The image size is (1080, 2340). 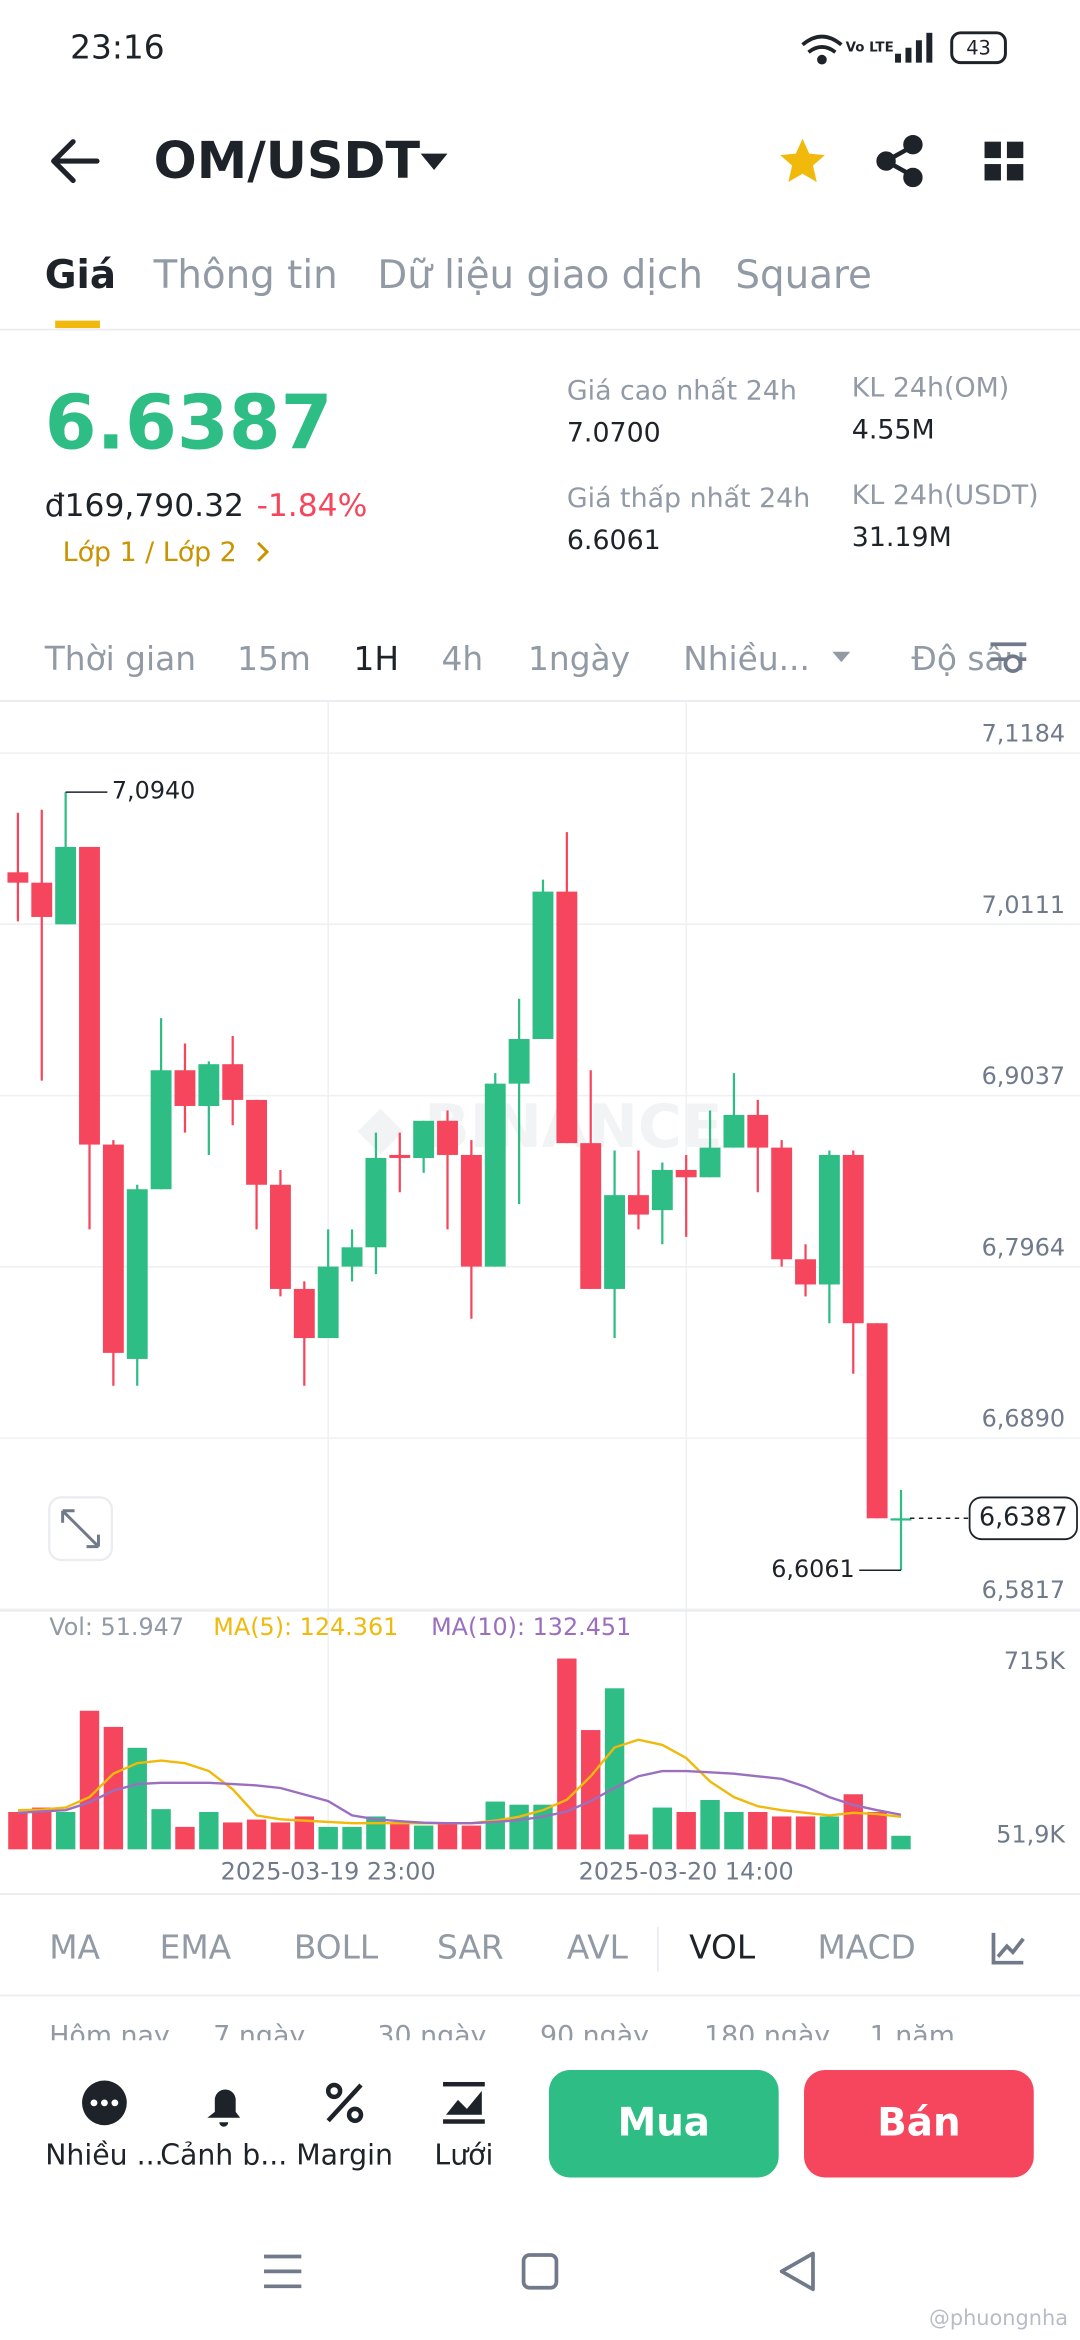 I want to click on fullscreen-icon, so click(x=80, y=1529).